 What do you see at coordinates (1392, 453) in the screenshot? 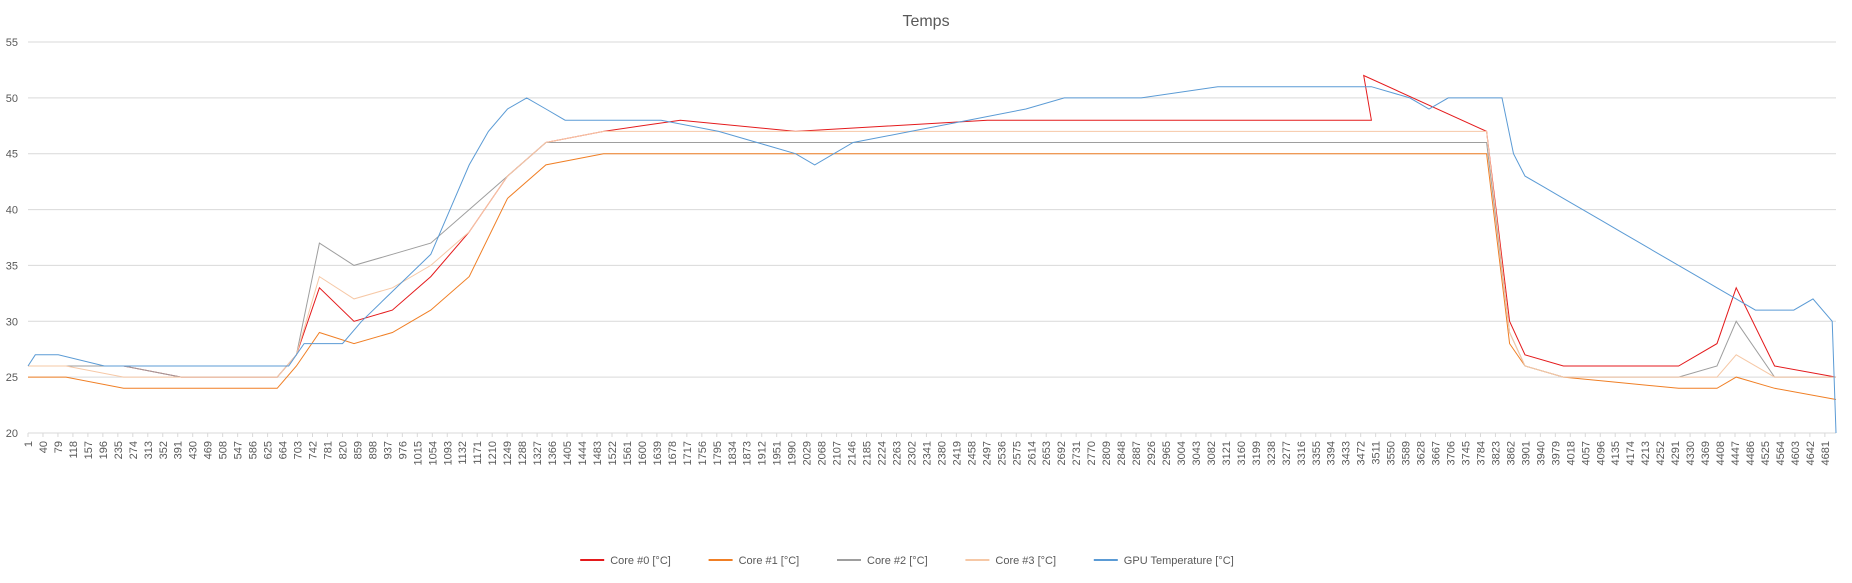
I see `x-tick-label: 3550` at bounding box center [1392, 453].